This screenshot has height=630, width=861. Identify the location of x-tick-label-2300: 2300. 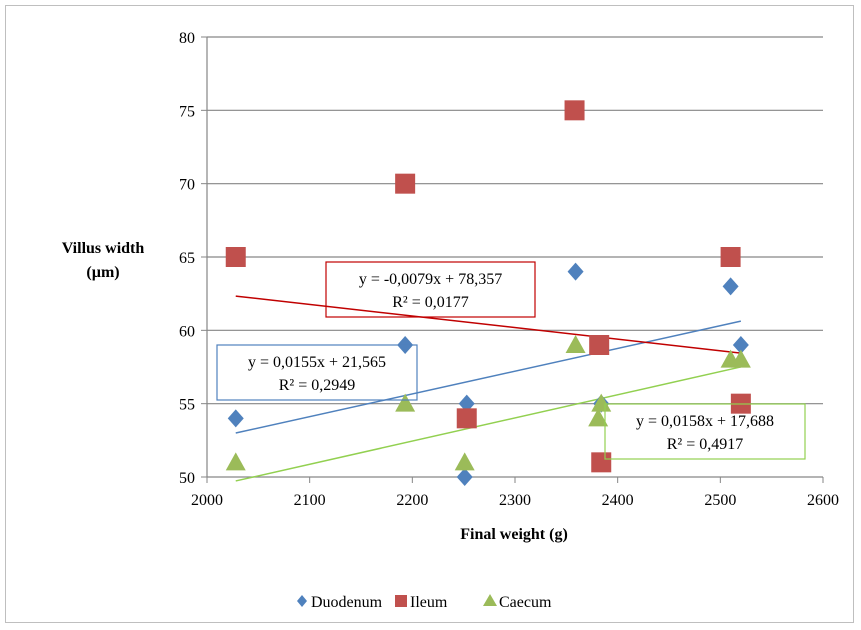
(515, 500).